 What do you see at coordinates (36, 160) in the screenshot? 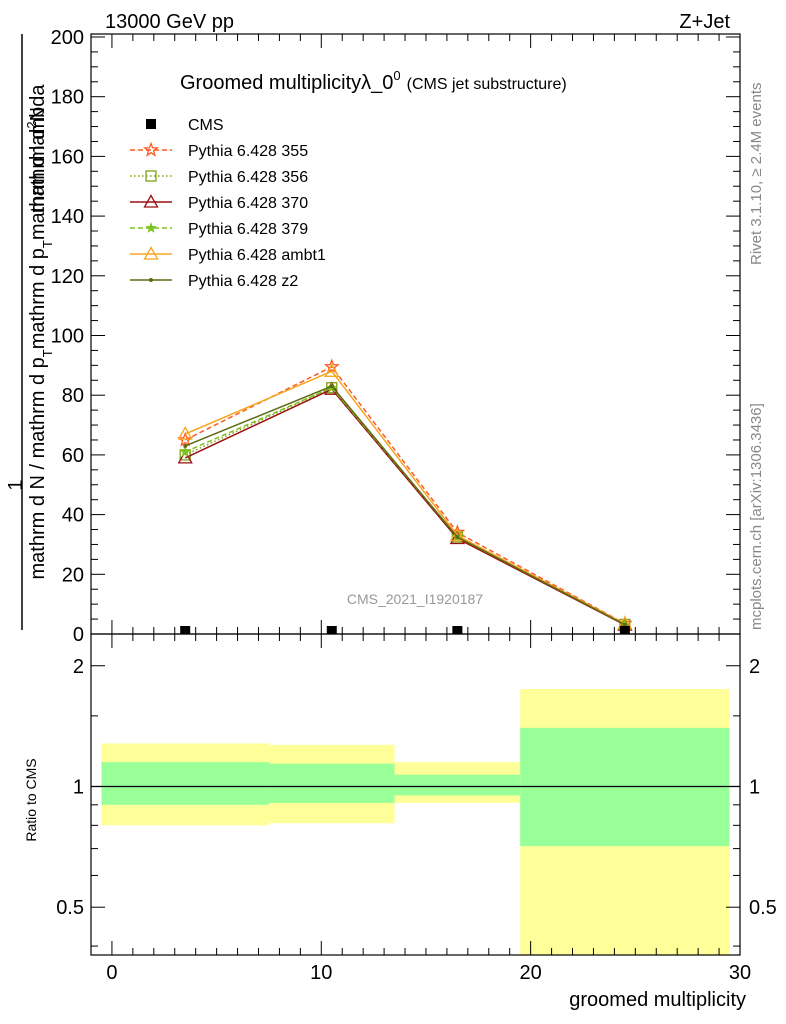
I see `main-ylabel-top: mathrm d2N` at bounding box center [36, 160].